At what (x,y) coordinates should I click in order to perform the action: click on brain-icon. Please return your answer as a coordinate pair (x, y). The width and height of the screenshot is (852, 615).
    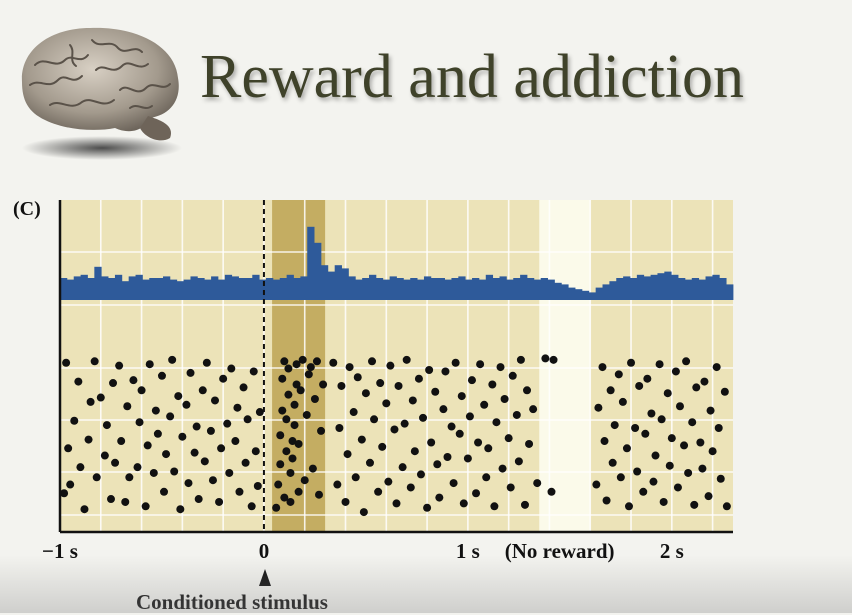
    Looking at the image, I should click on (101, 93).